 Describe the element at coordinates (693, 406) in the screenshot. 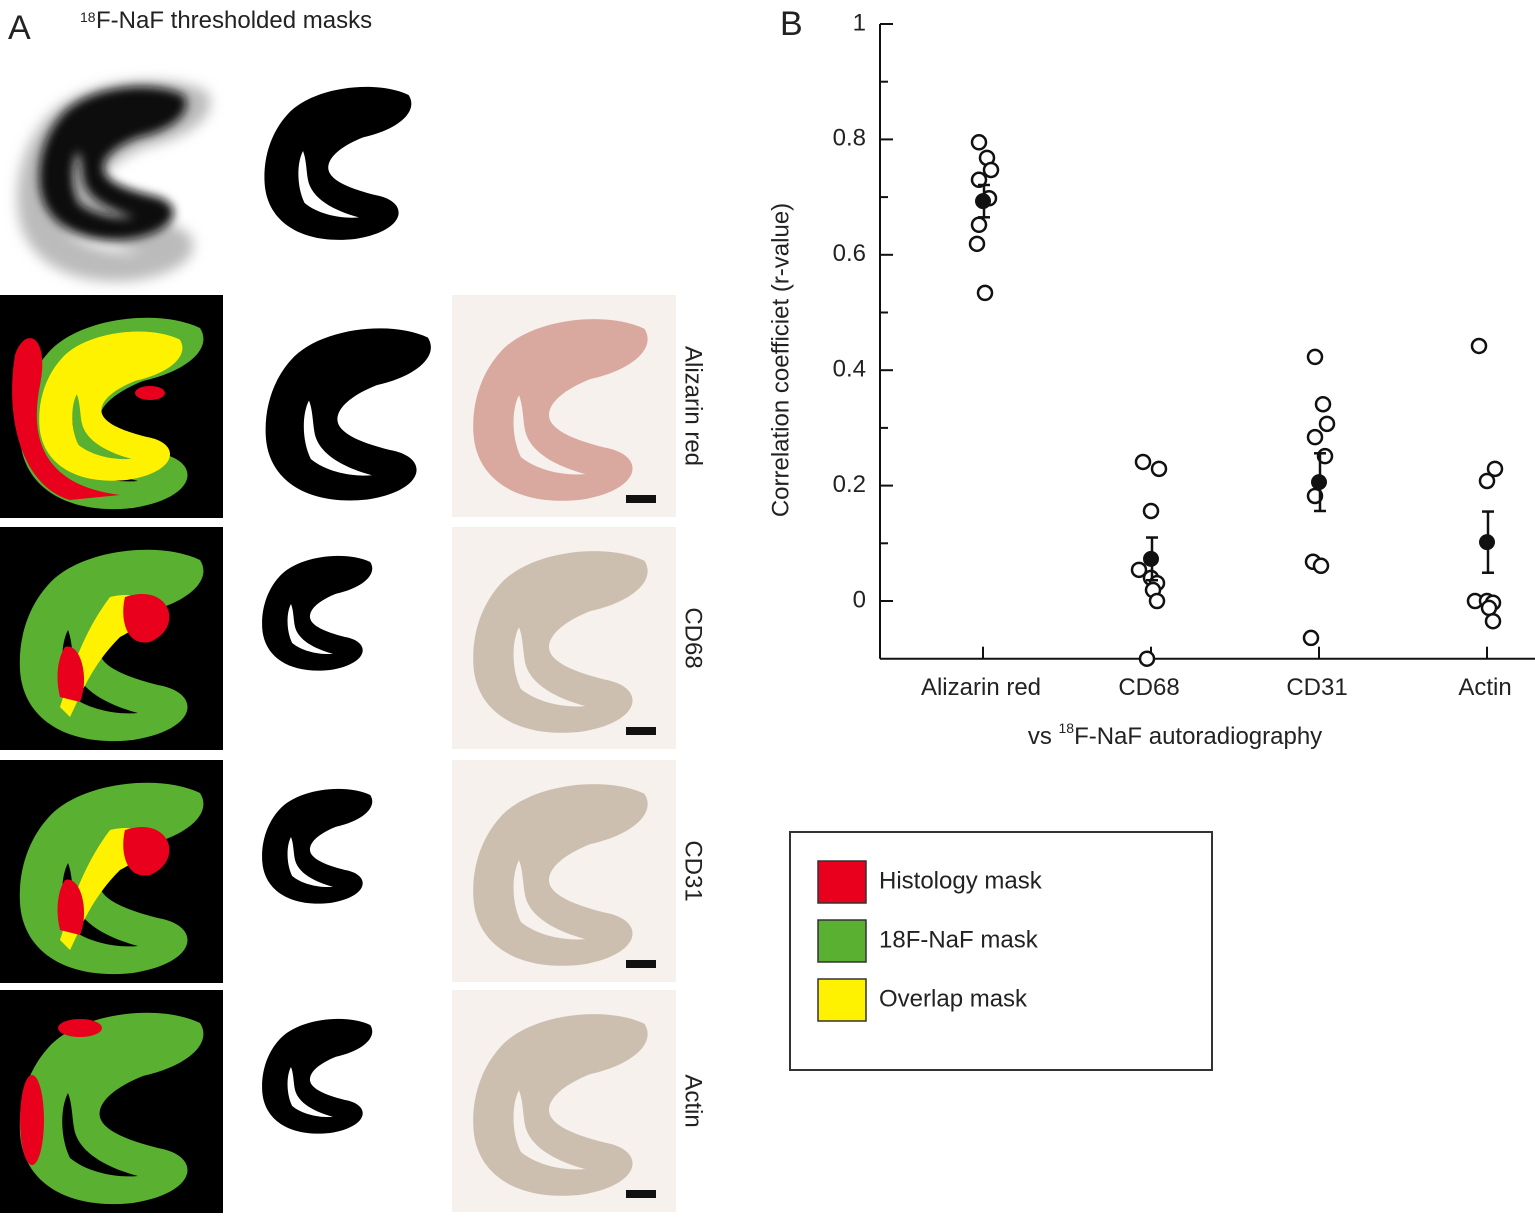

I see `row-label: Alizarin red` at that location.